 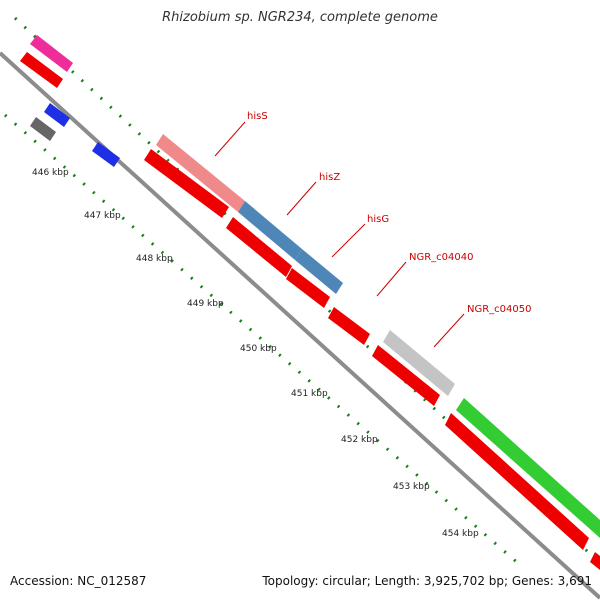 I want to click on label-hisS: hisS, so click(x=257, y=116).